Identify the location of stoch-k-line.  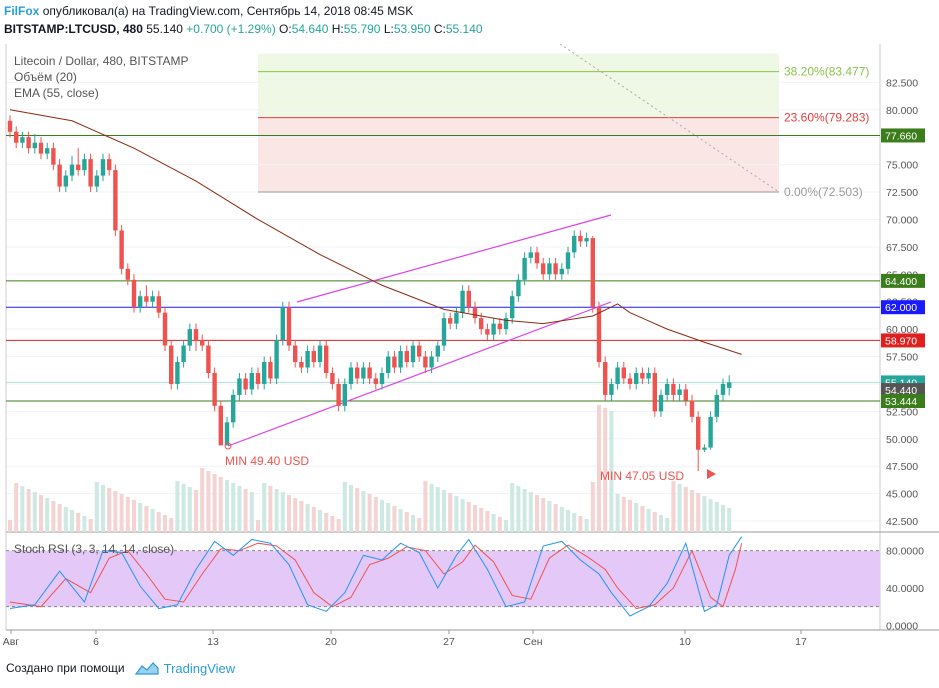
(376, 576).